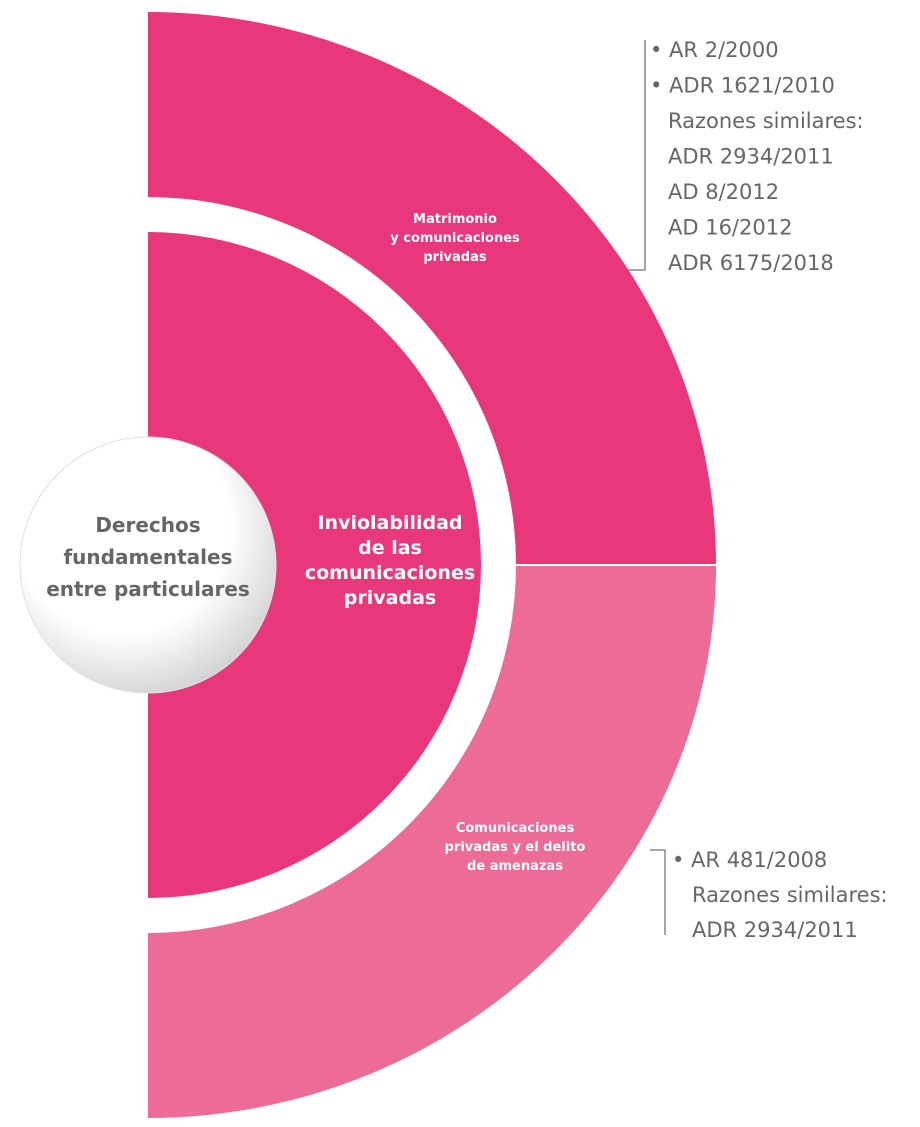  What do you see at coordinates (389, 523) in the screenshot?
I see `label: Inviolabilidad` at bounding box center [389, 523].